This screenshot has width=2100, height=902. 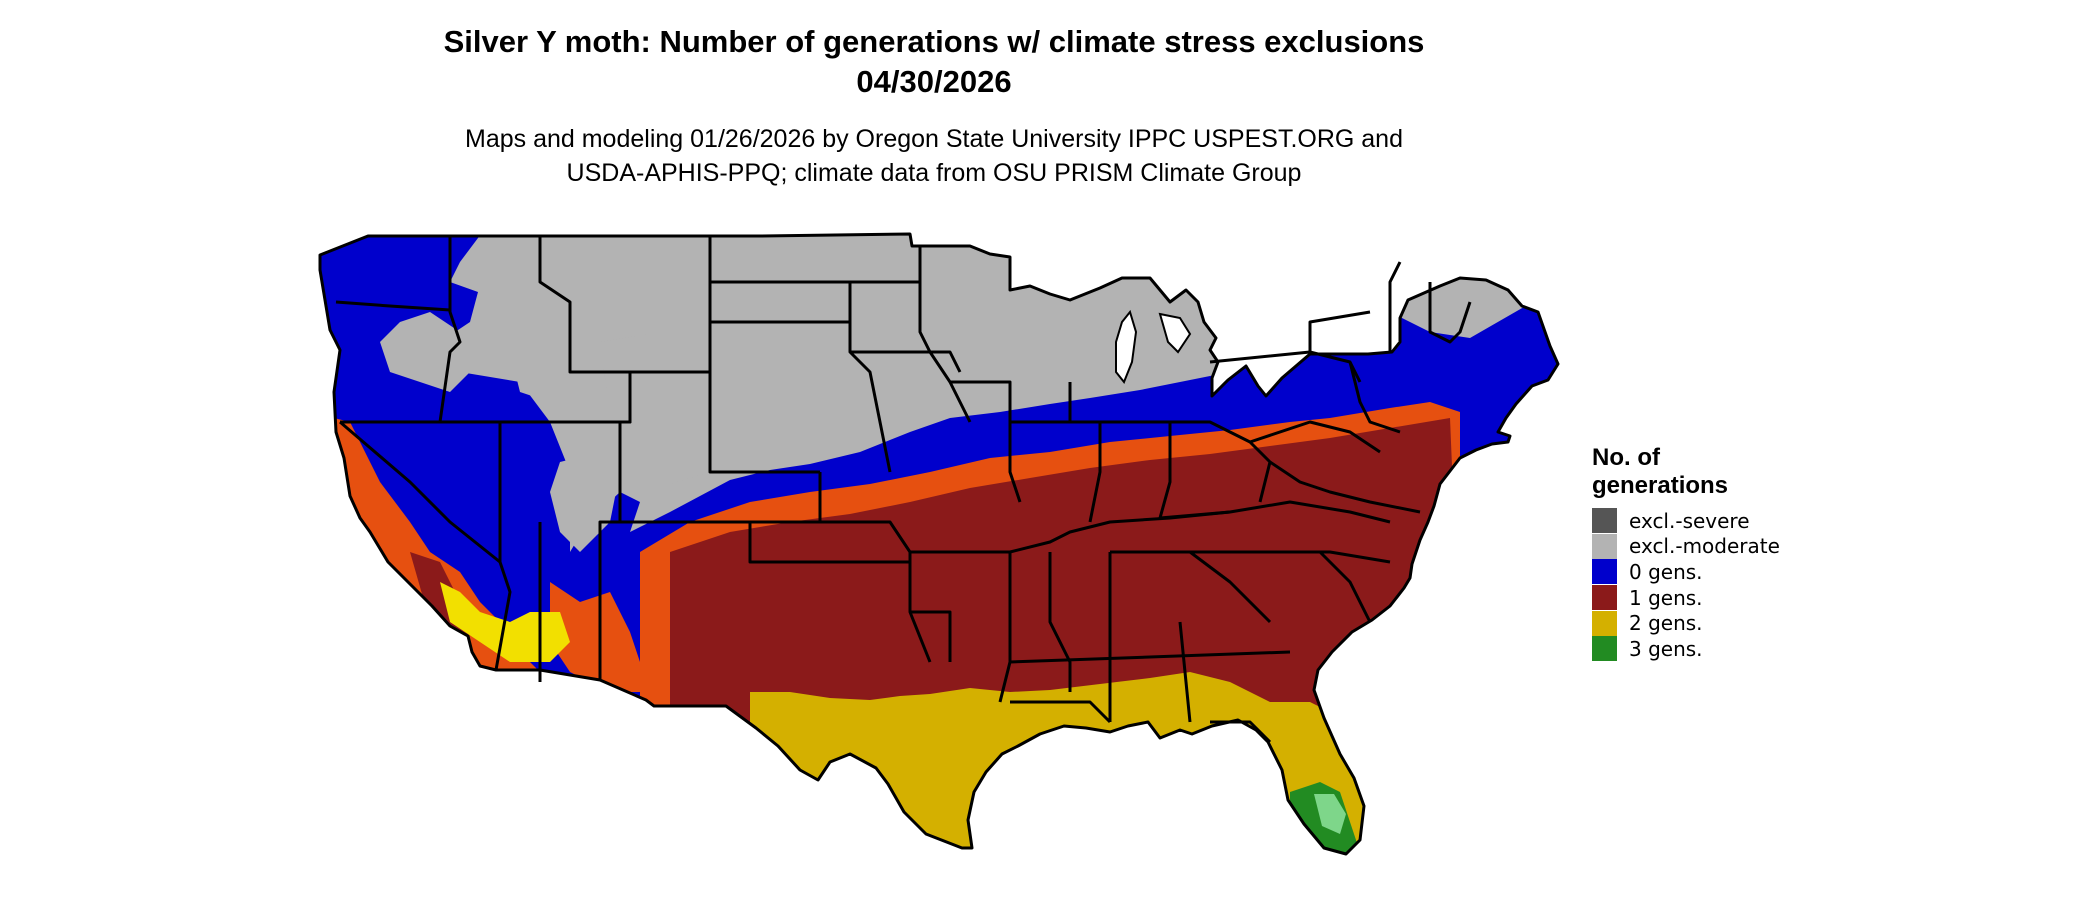 I want to click on legend-label: 1 gens., so click(x=1666, y=597).